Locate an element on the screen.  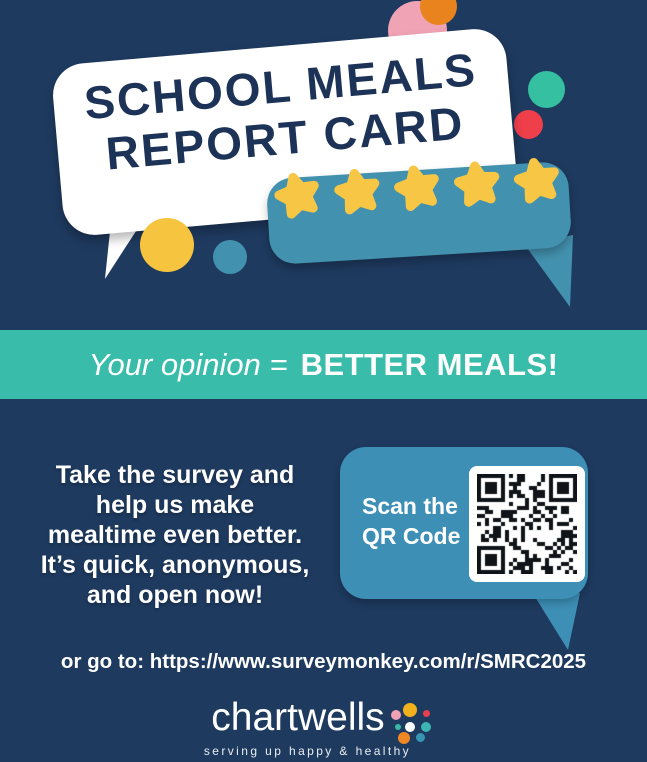
logo-dot-orange is located at coordinates (403, 738).